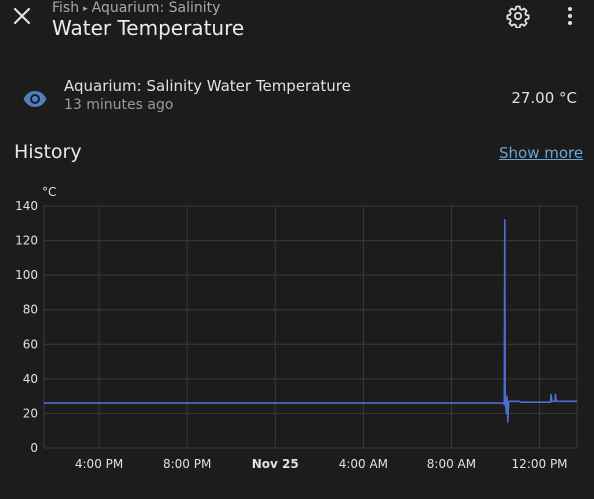  Describe the element at coordinates (187, 464) in the screenshot. I see `x-tick-label: 8:00 PM` at that location.